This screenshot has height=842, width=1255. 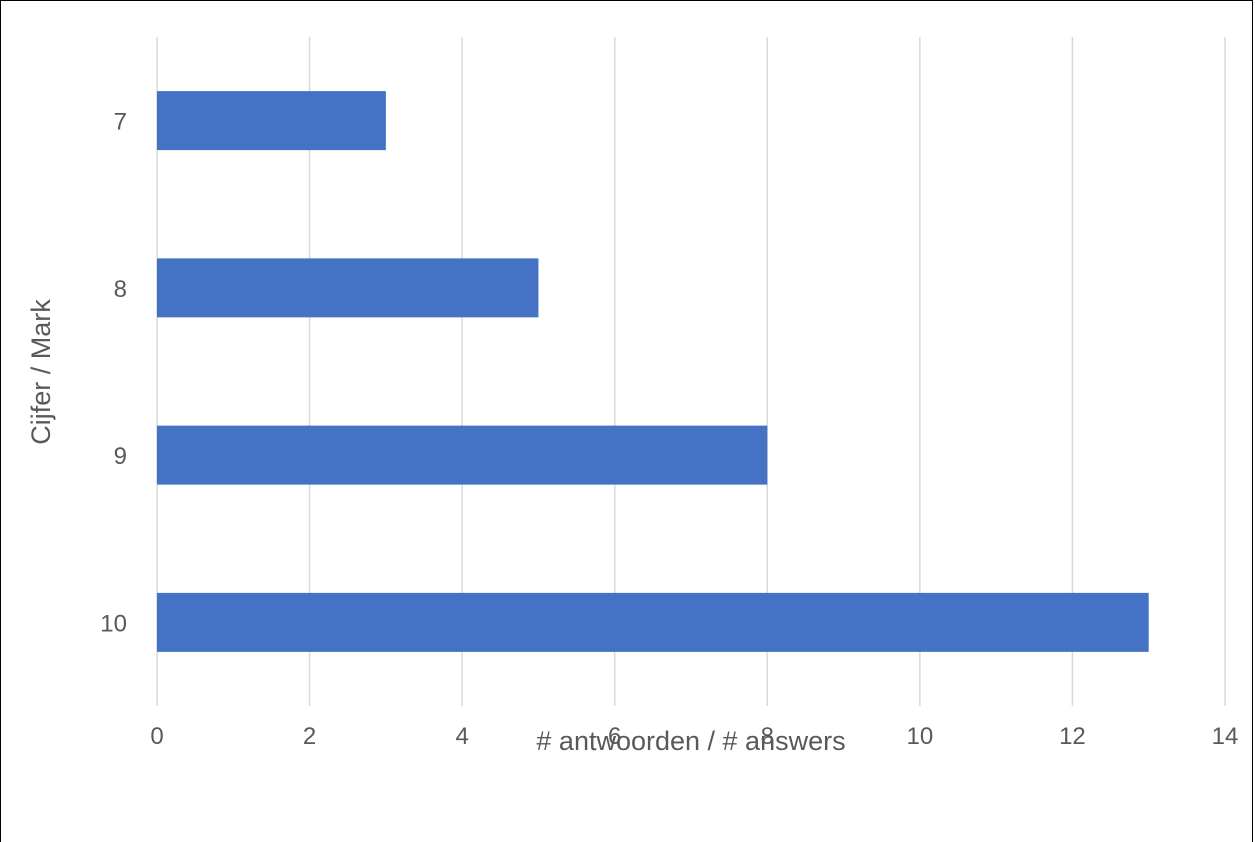 I want to click on x-tick-label: 12, so click(x=1072, y=736).